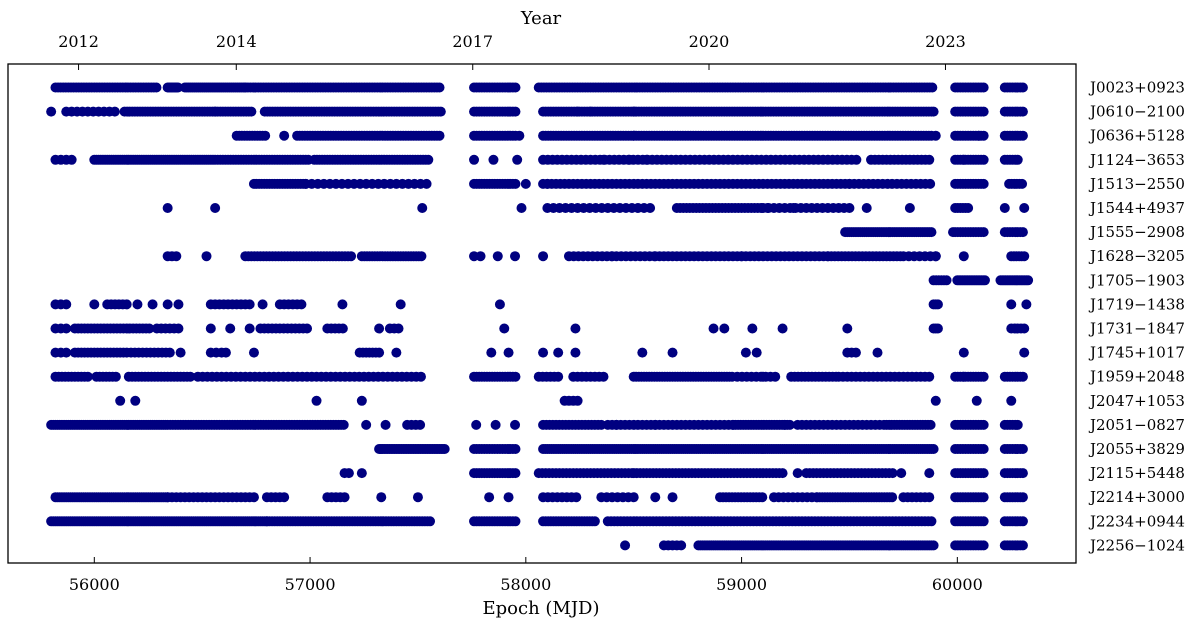 The width and height of the screenshot is (1200, 631). Describe the element at coordinates (472, 41) in the screenshot. I see `year-tick-2017: 2017` at that location.